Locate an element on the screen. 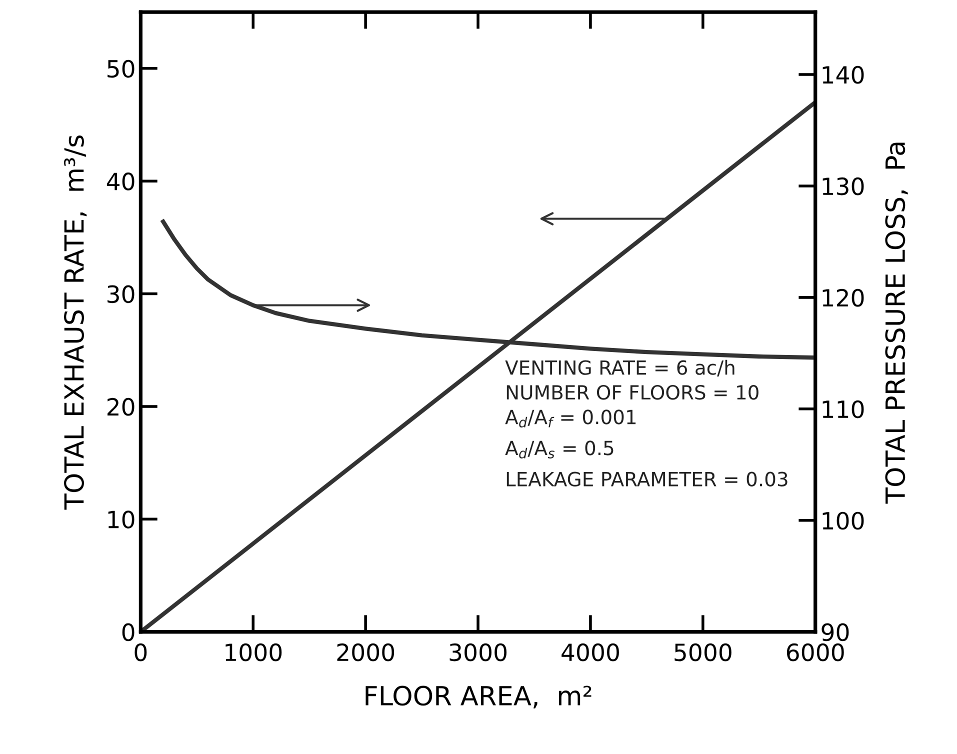 This screenshot has width=957, height=754. annotation: A$_{d}$/A$_{f}$ = 0.001 is located at coordinates (570, 419).